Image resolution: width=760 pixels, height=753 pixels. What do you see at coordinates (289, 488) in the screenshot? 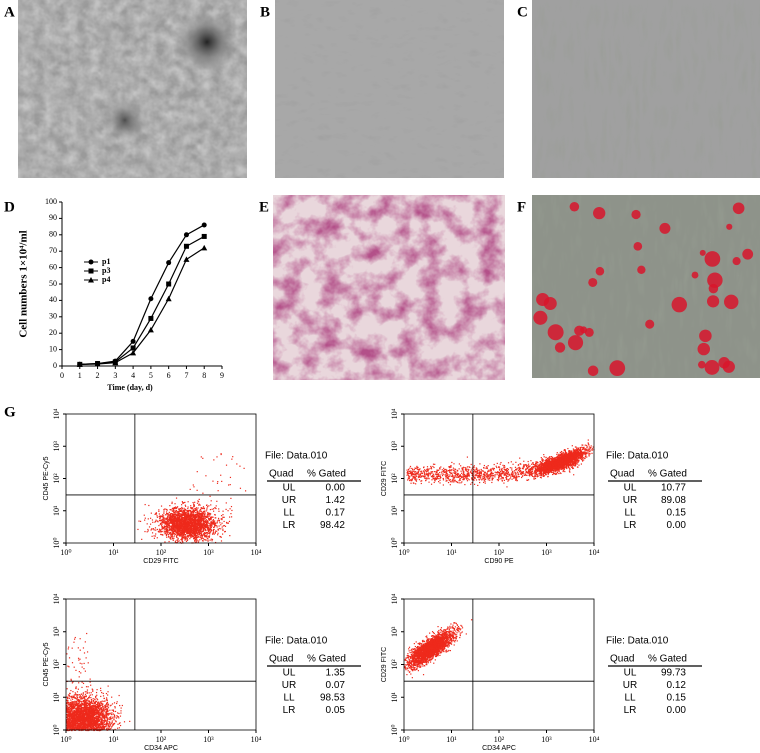
I see `quad-name: UL` at bounding box center [289, 488].